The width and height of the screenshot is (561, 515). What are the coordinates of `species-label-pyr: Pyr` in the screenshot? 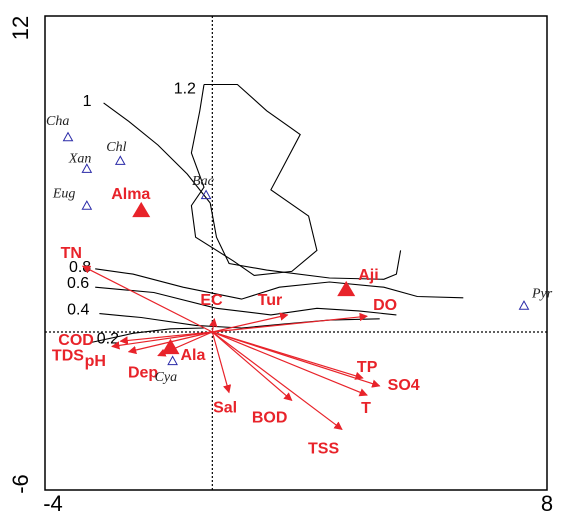 It's located at (542, 294).